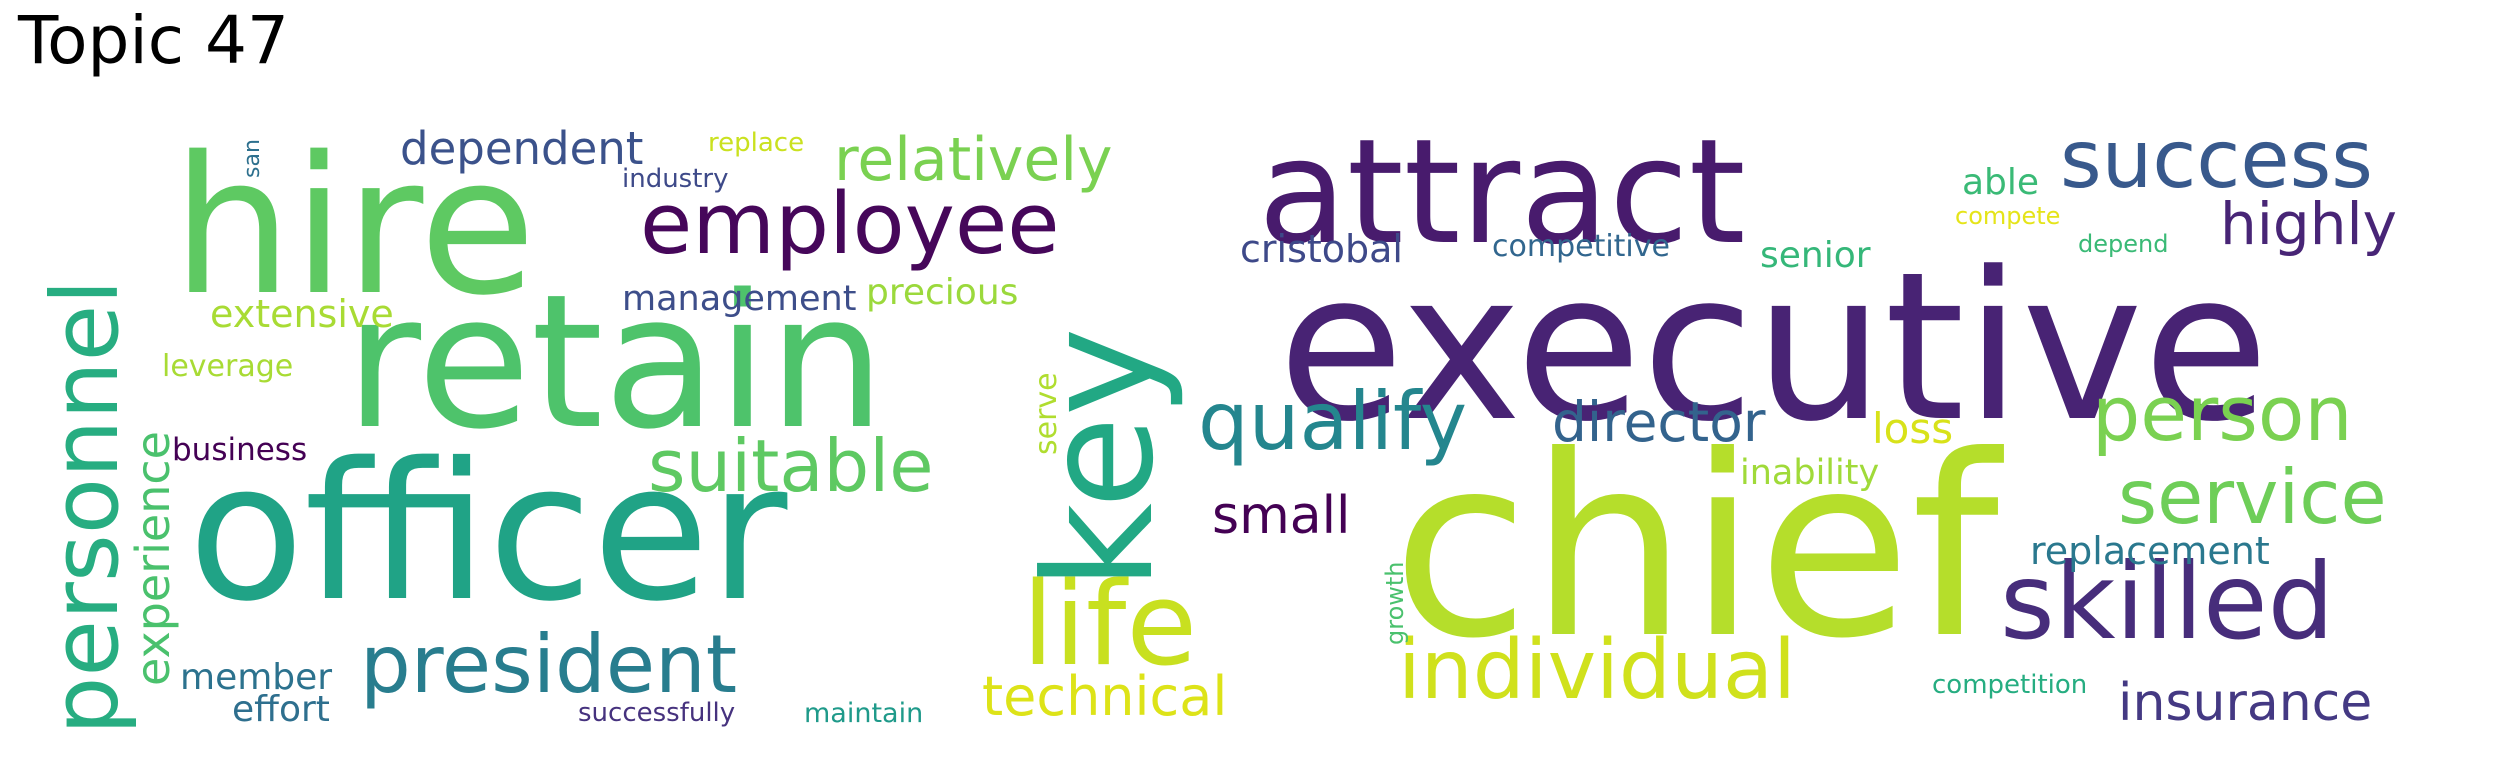 This screenshot has width=2504, height=764. Describe the element at coordinates (488, 532) in the screenshot. I see `word-officer: officer` at that location.